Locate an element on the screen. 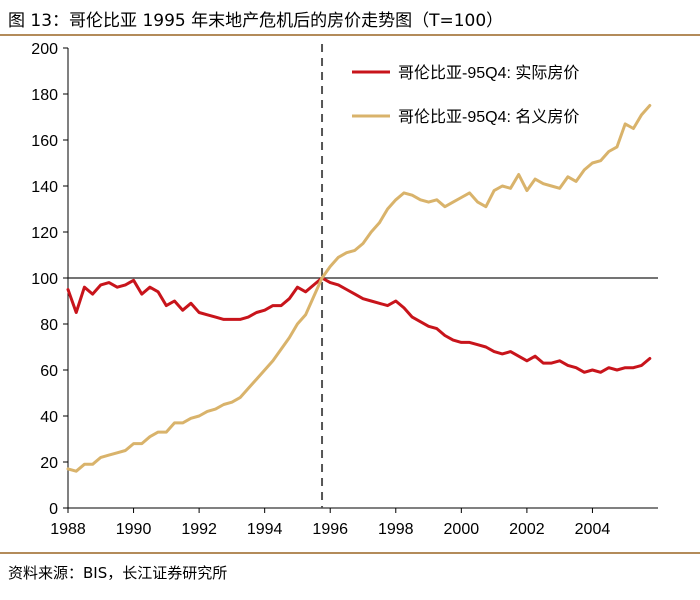 This screenshot has width=700, height=600. y-tick-label: 40 is located at coordinates (49, 417).